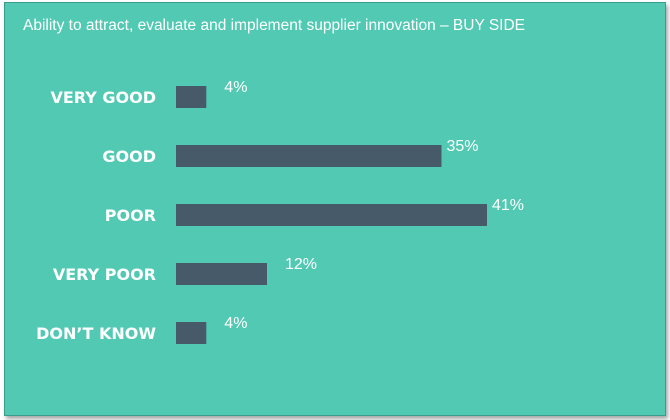 This screenshot has height=420, width=670. Describe the element at coordinates (191, 333) in the screenshot. I see `bar-don-t-know` at that location.